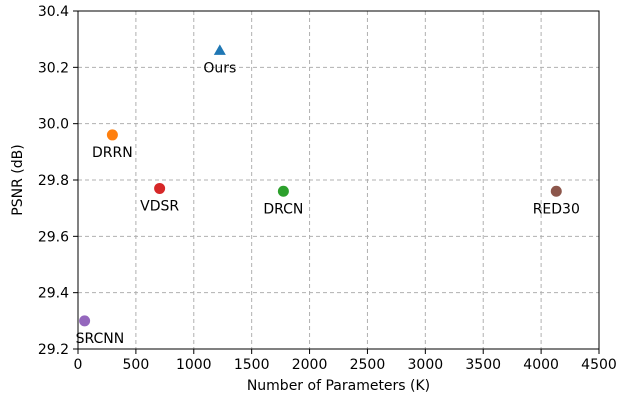  Describe the element at coordinates (53, 125) in the screenshot. I see `y-tick-label: 30.0` at that location.